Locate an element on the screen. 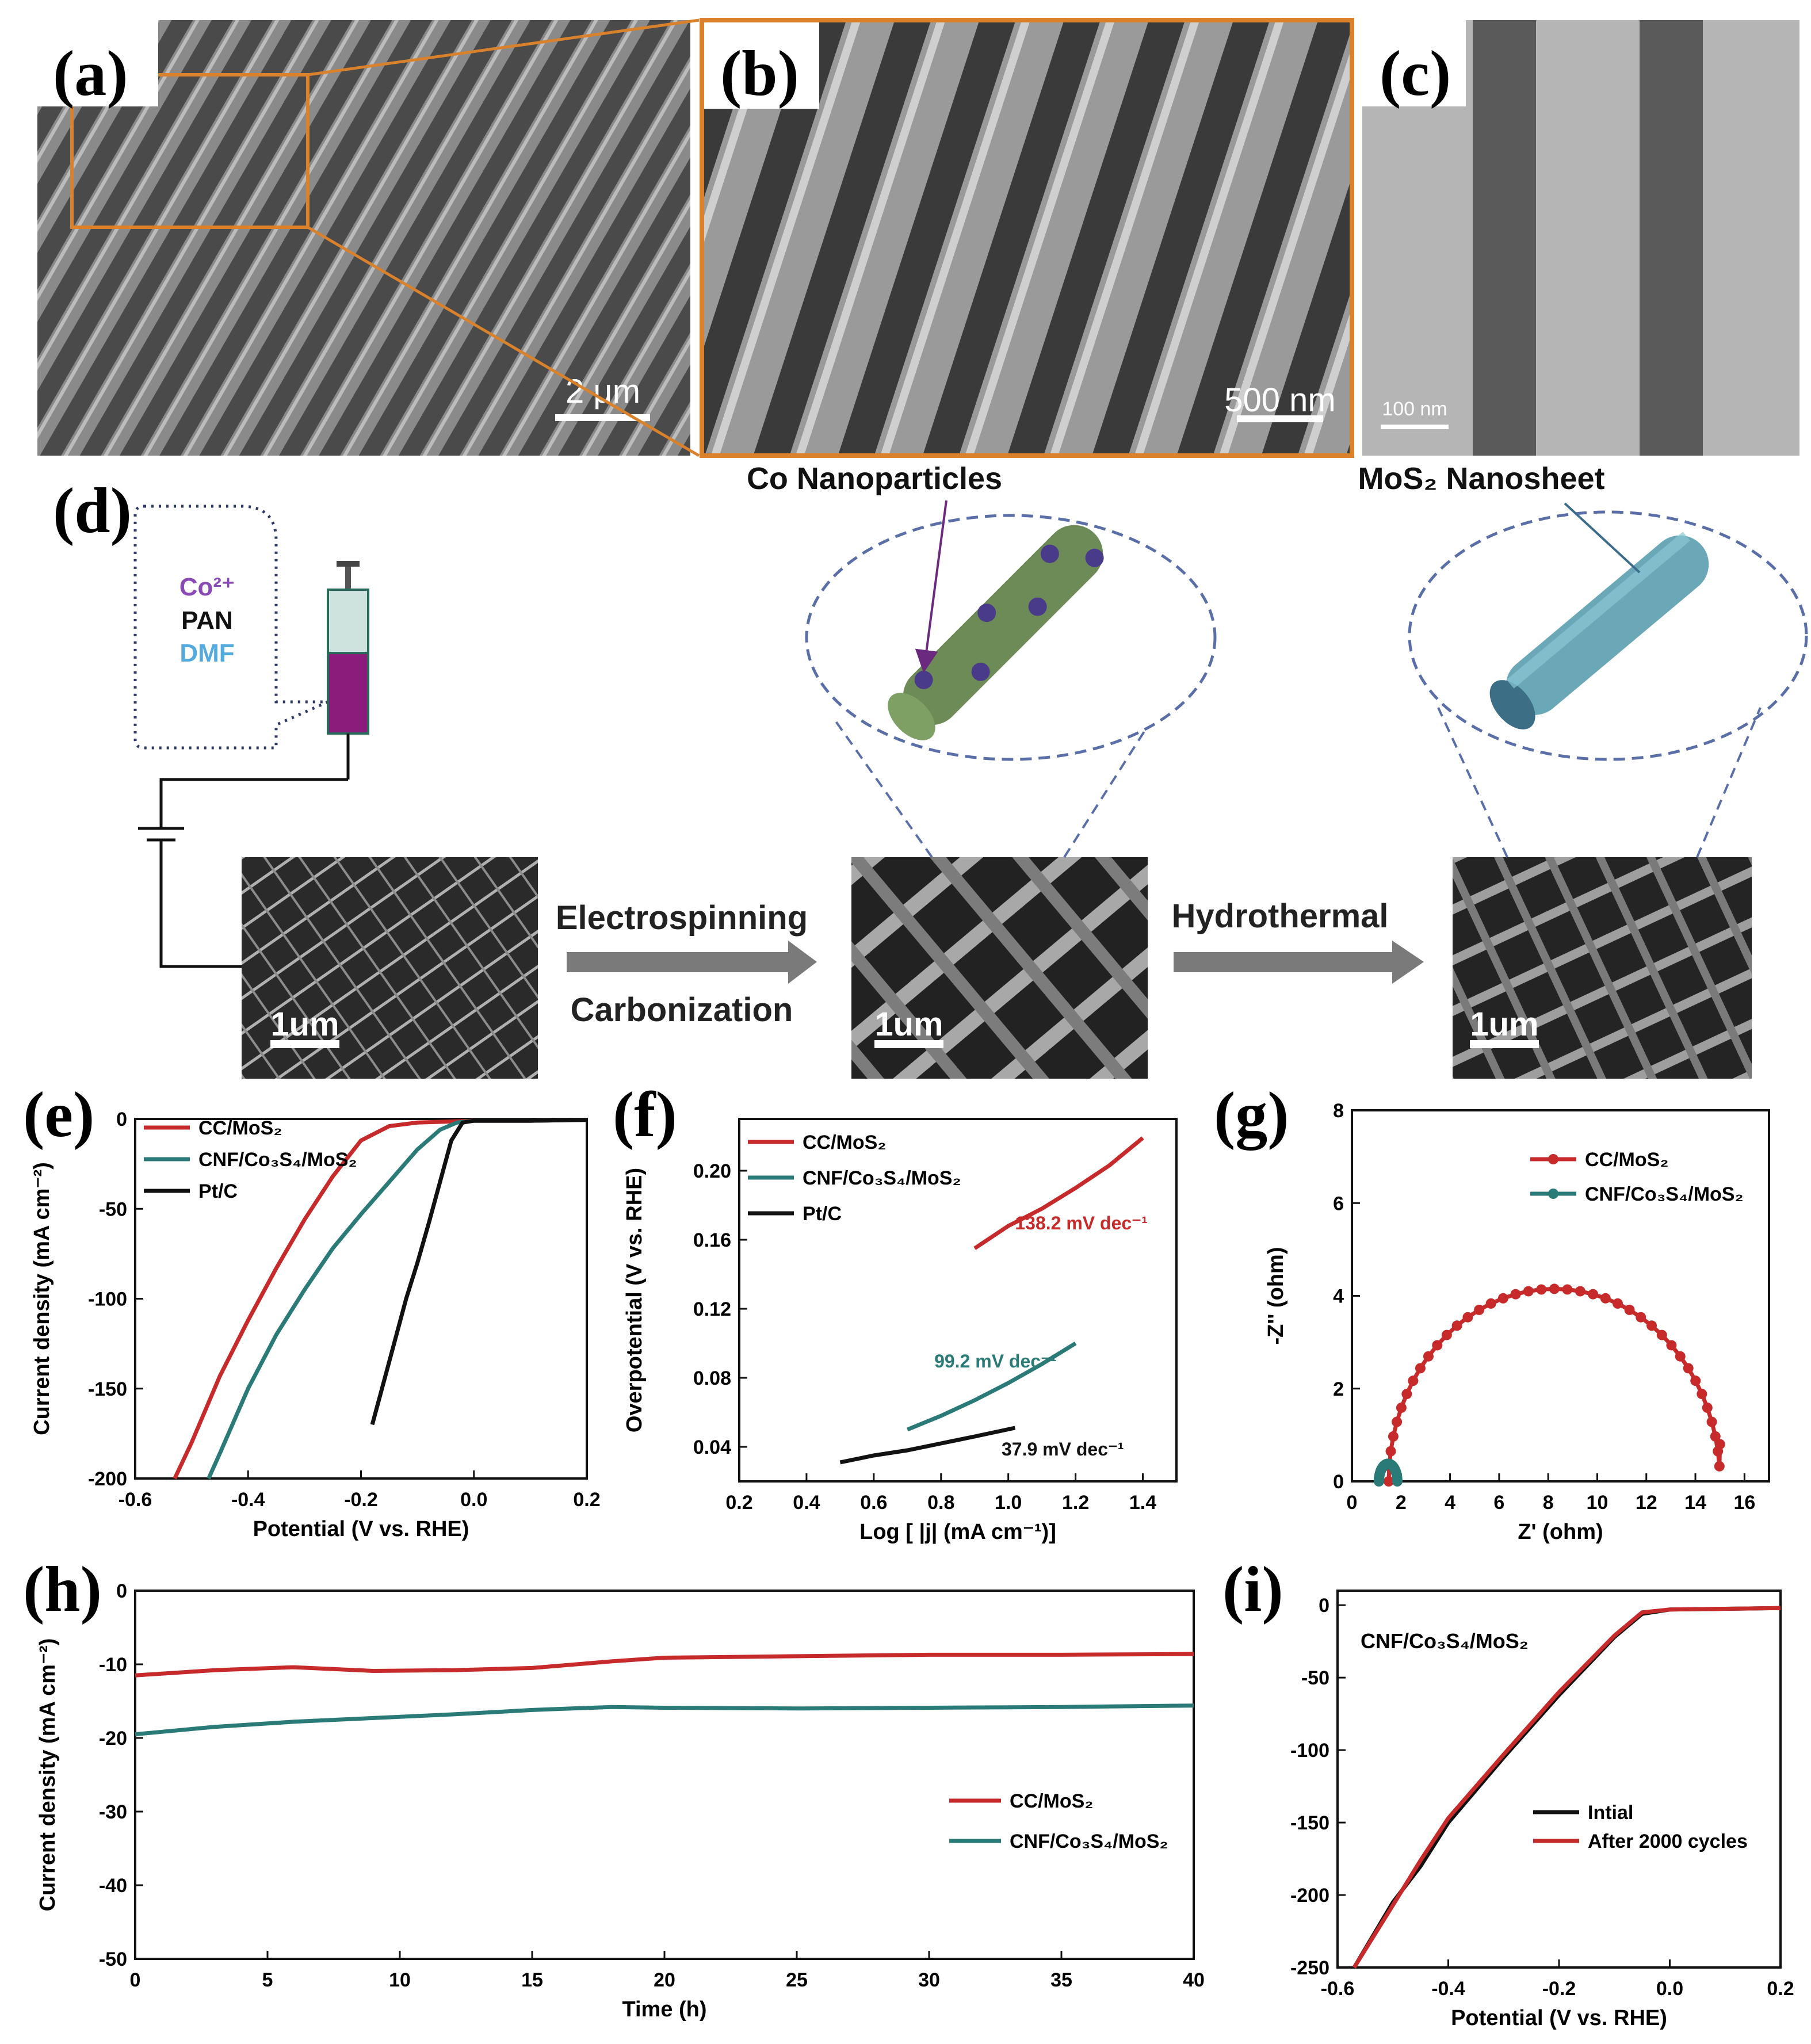 This screenshot has height=2044, width=1811. x-tick-label-g: 14 is located at coordinates (1695, 1503).